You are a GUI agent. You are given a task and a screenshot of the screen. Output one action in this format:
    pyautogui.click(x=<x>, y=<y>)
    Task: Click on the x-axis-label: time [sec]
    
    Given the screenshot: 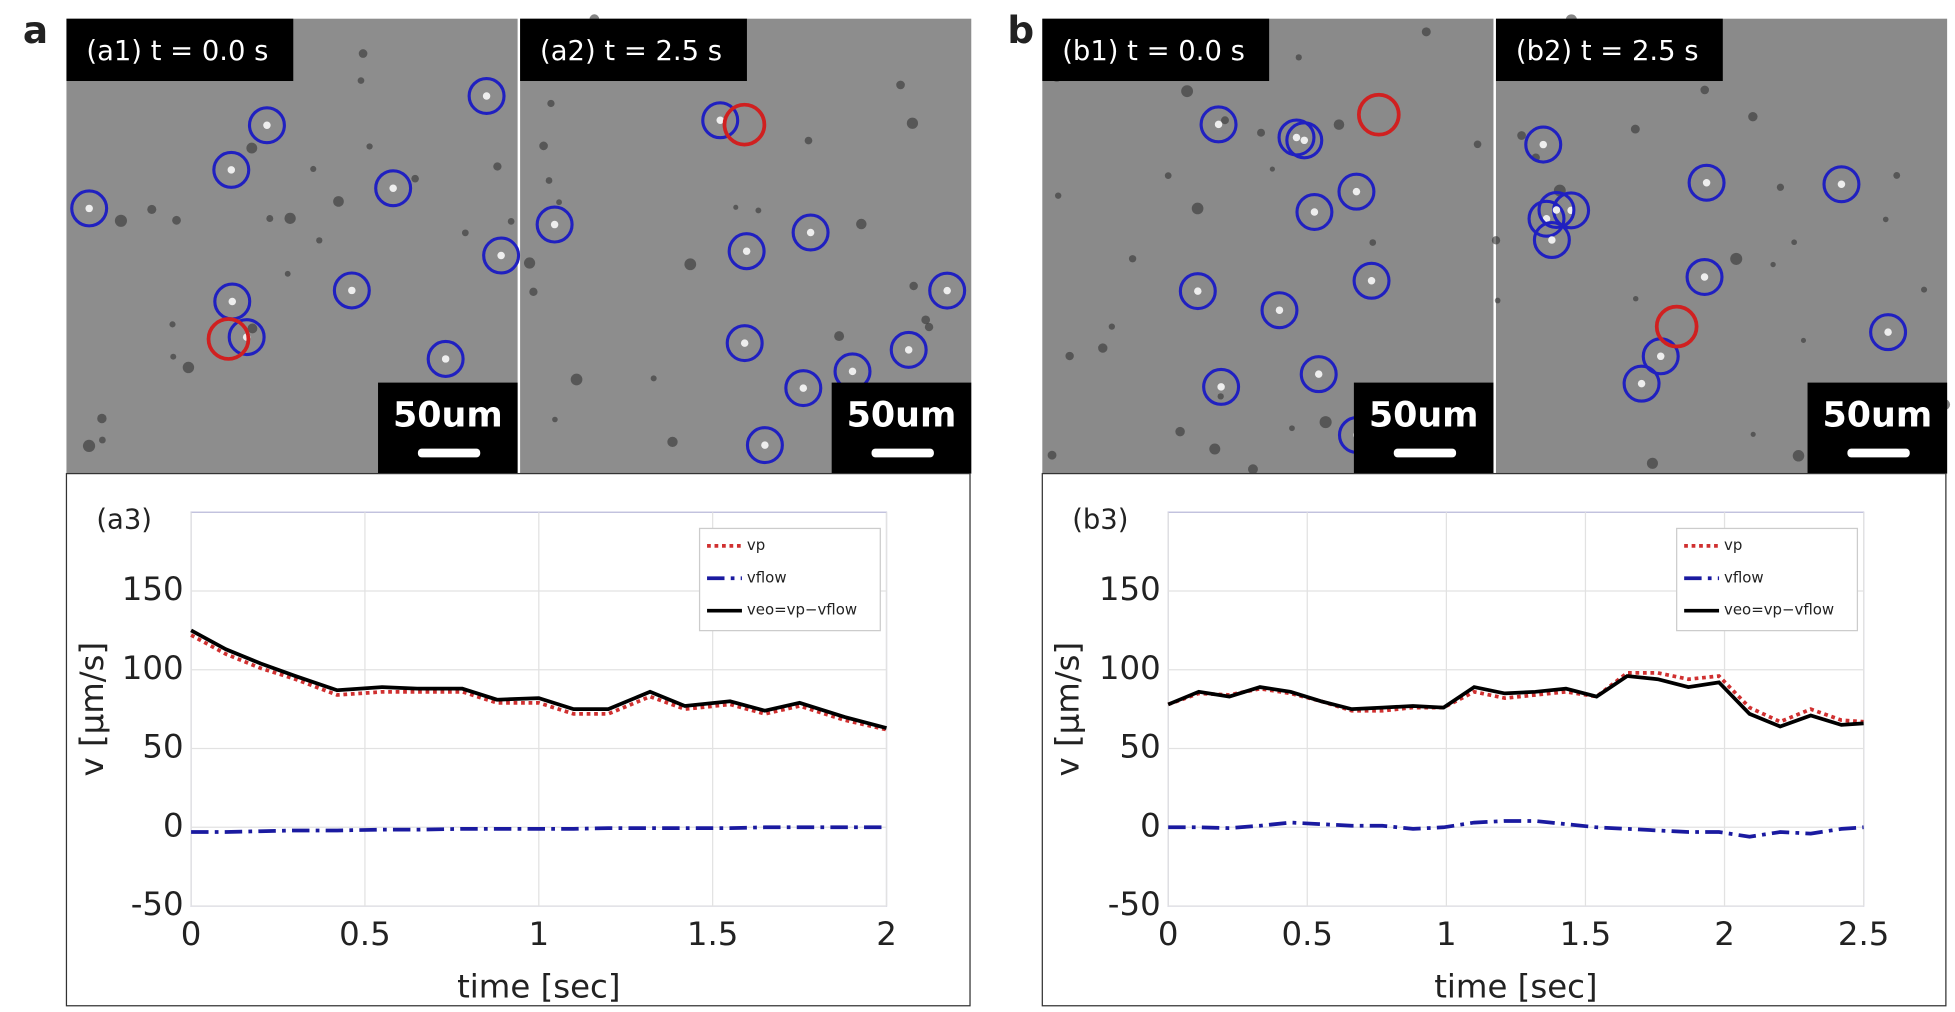 What is the action you would take?
    pyautogui.click(x=538, y=986)
    